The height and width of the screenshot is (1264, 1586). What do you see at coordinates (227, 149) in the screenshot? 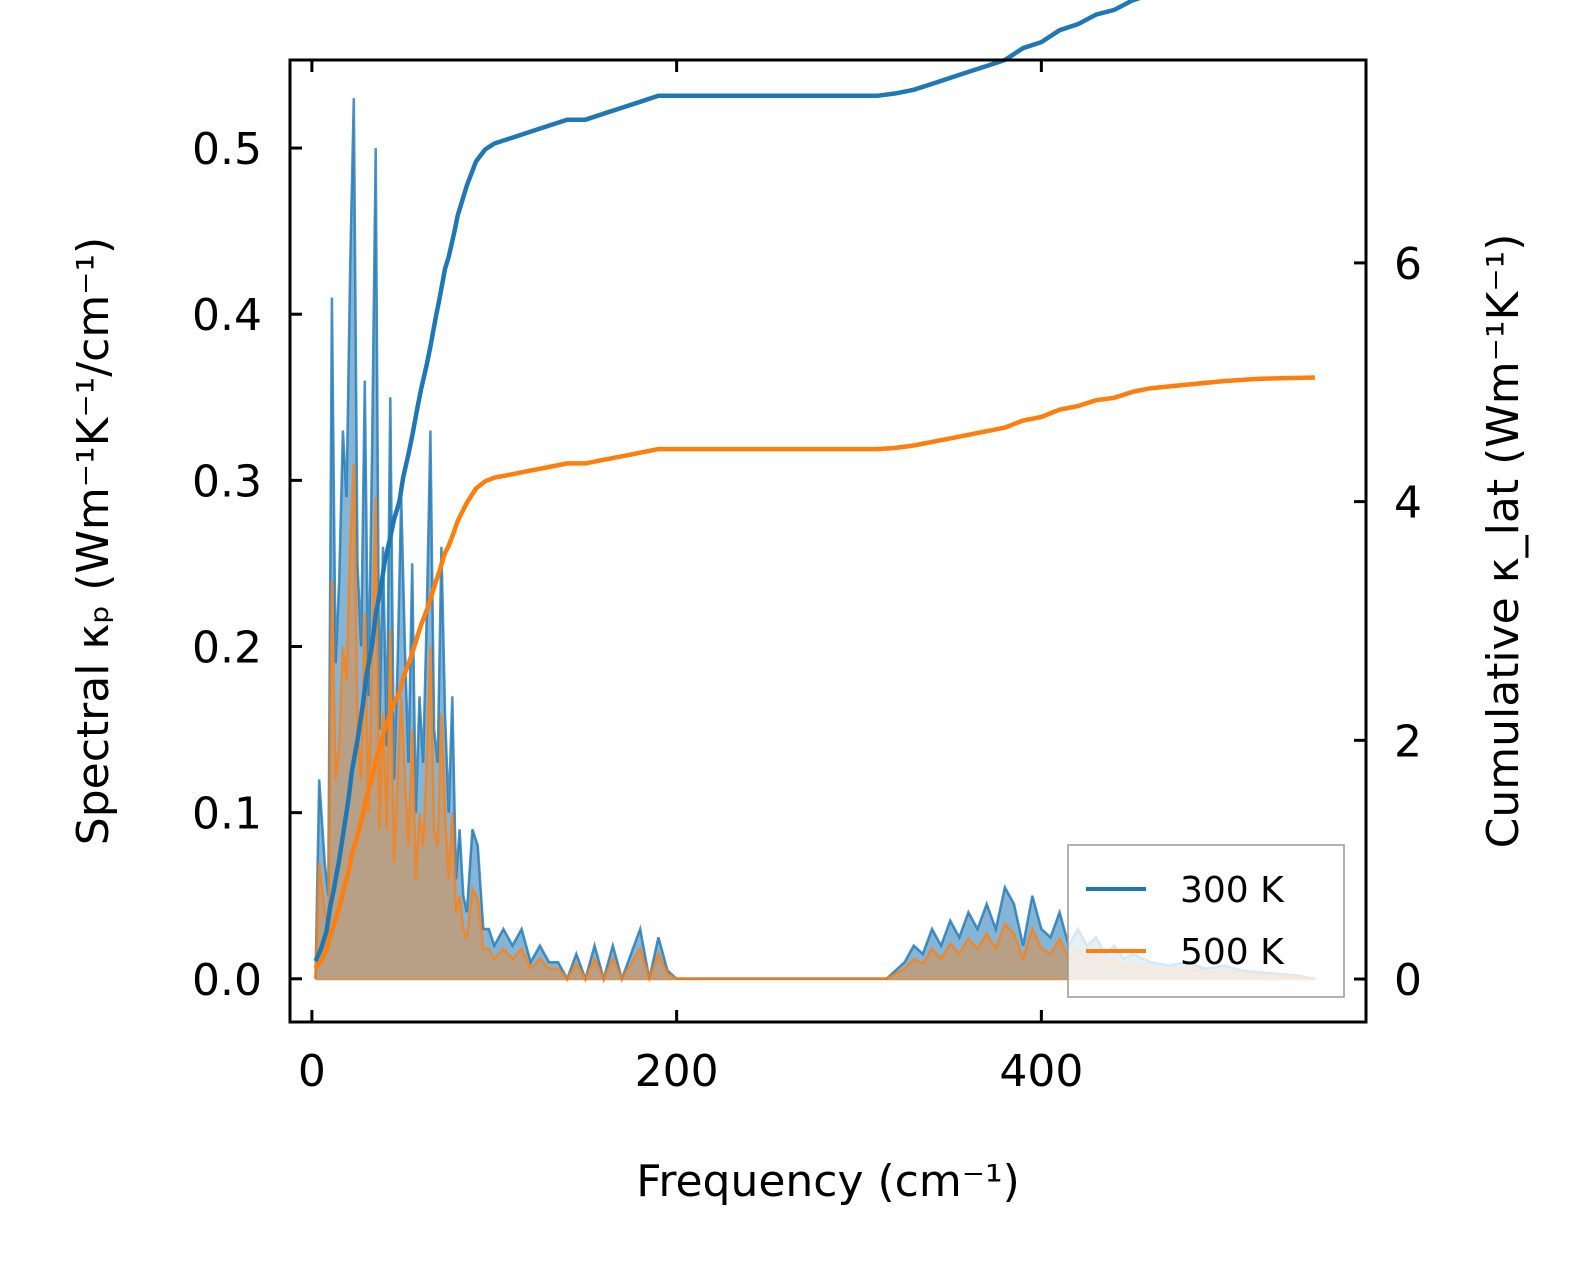
I see `left-tick-label: 0.5` at bounding box center [227, 149].